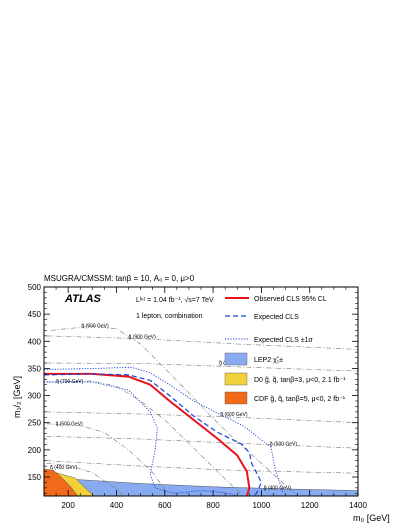 The width and height of the screenshot is (407, 527). Describe the element at coordinates (283, 340) in the screenshot. I see `legend-label: Expected CLS ±1σ` at that location.